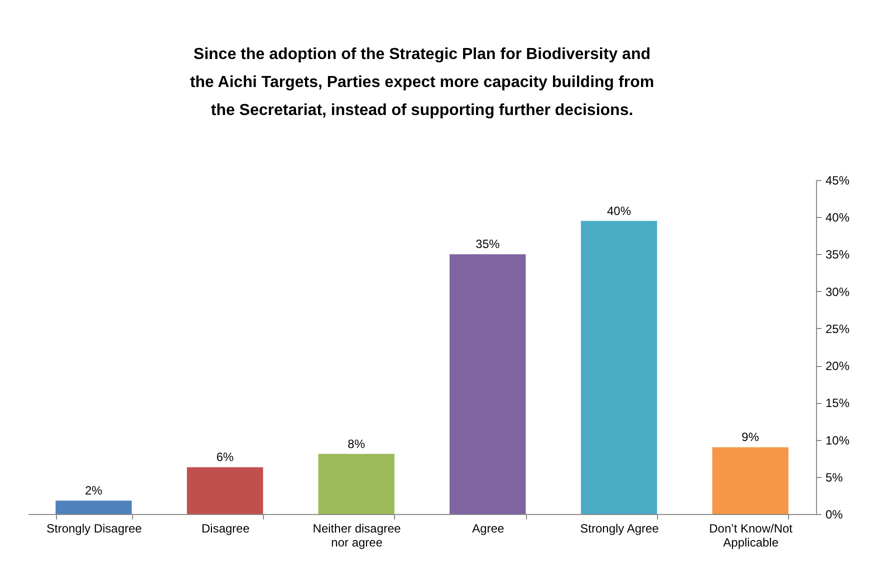 Image resolution: width=873 pixels, height=579 pixels. What do you see at coordinates (619, 211) in the screenshot?
I see `data-label: 40%` at bounding box center [619, 211].